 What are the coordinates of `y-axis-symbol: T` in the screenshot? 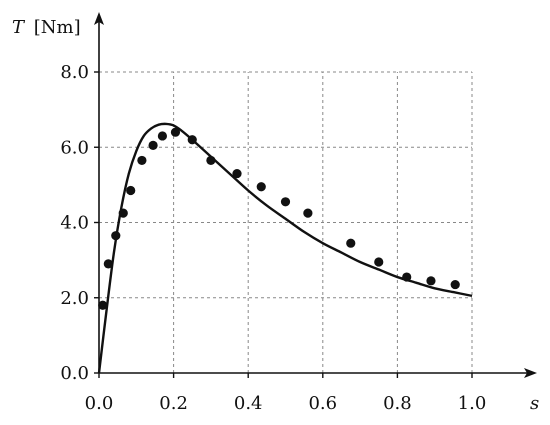 It's located at (19, 27).